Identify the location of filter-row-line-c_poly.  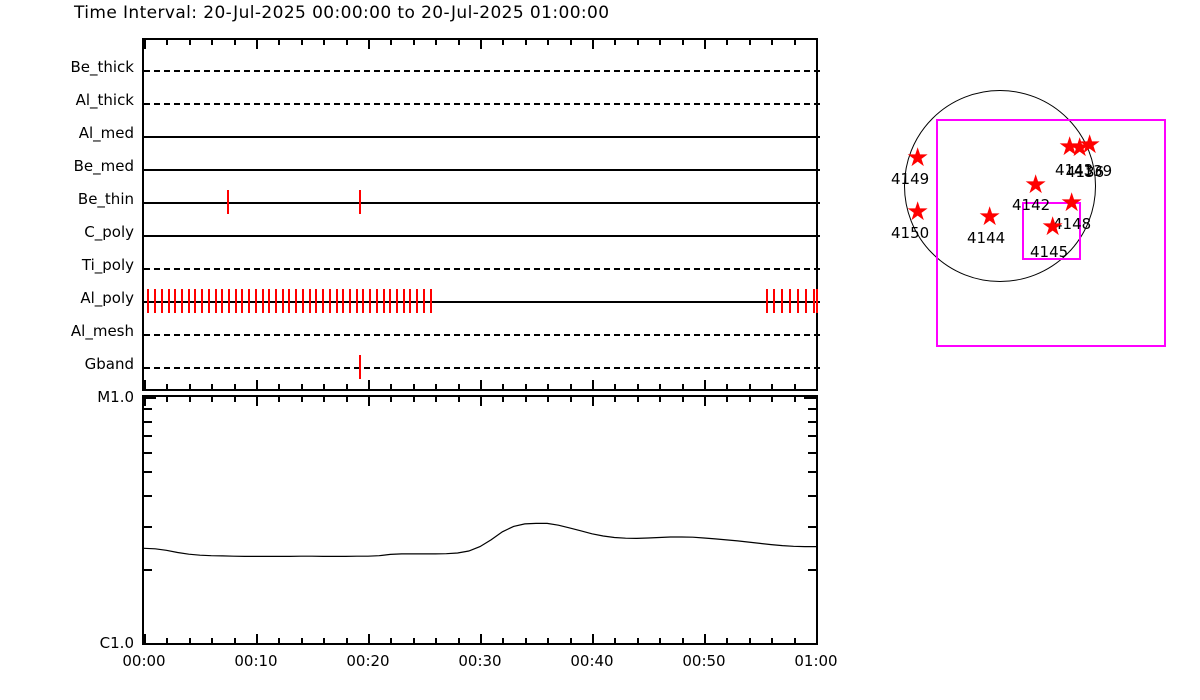
(482, 236).